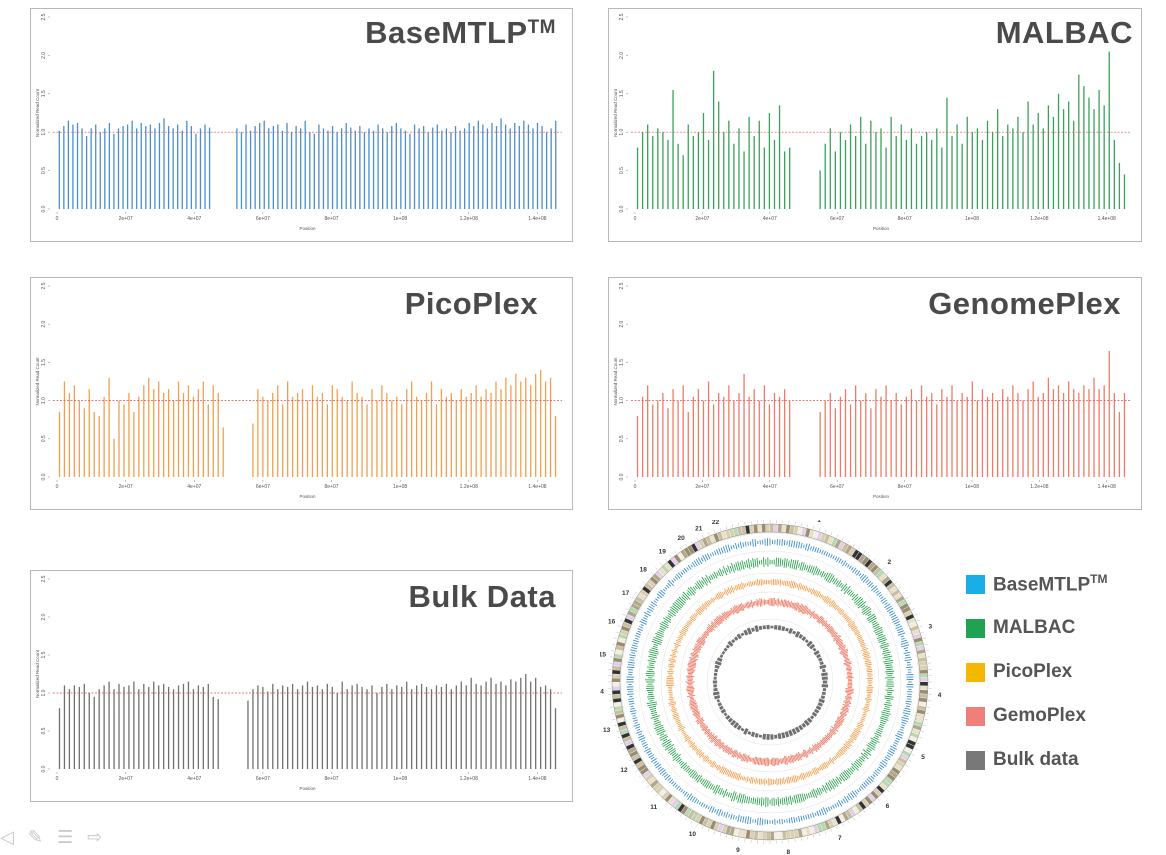  I want to click on chromosome-label: 20, so click(681, 538).